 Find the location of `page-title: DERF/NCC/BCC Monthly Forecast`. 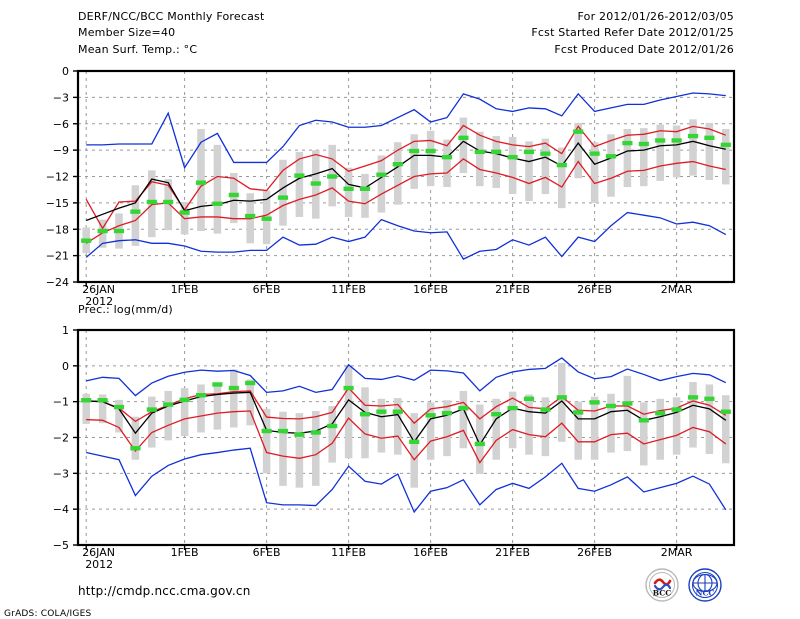

page-title: DERF/NCC/BCC Monthly Forecast is located at coordinates (171, 16).